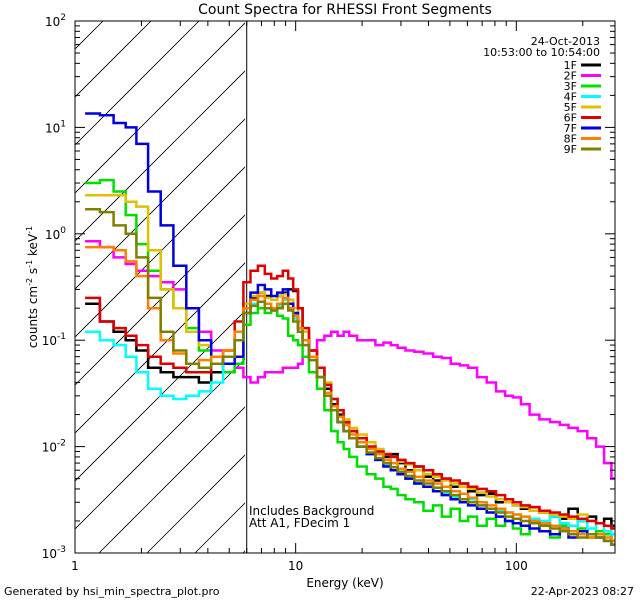 The height and width of the screenshot is (600, 640). I want to click on legend-label-7F: 7F, so click(570, 128).